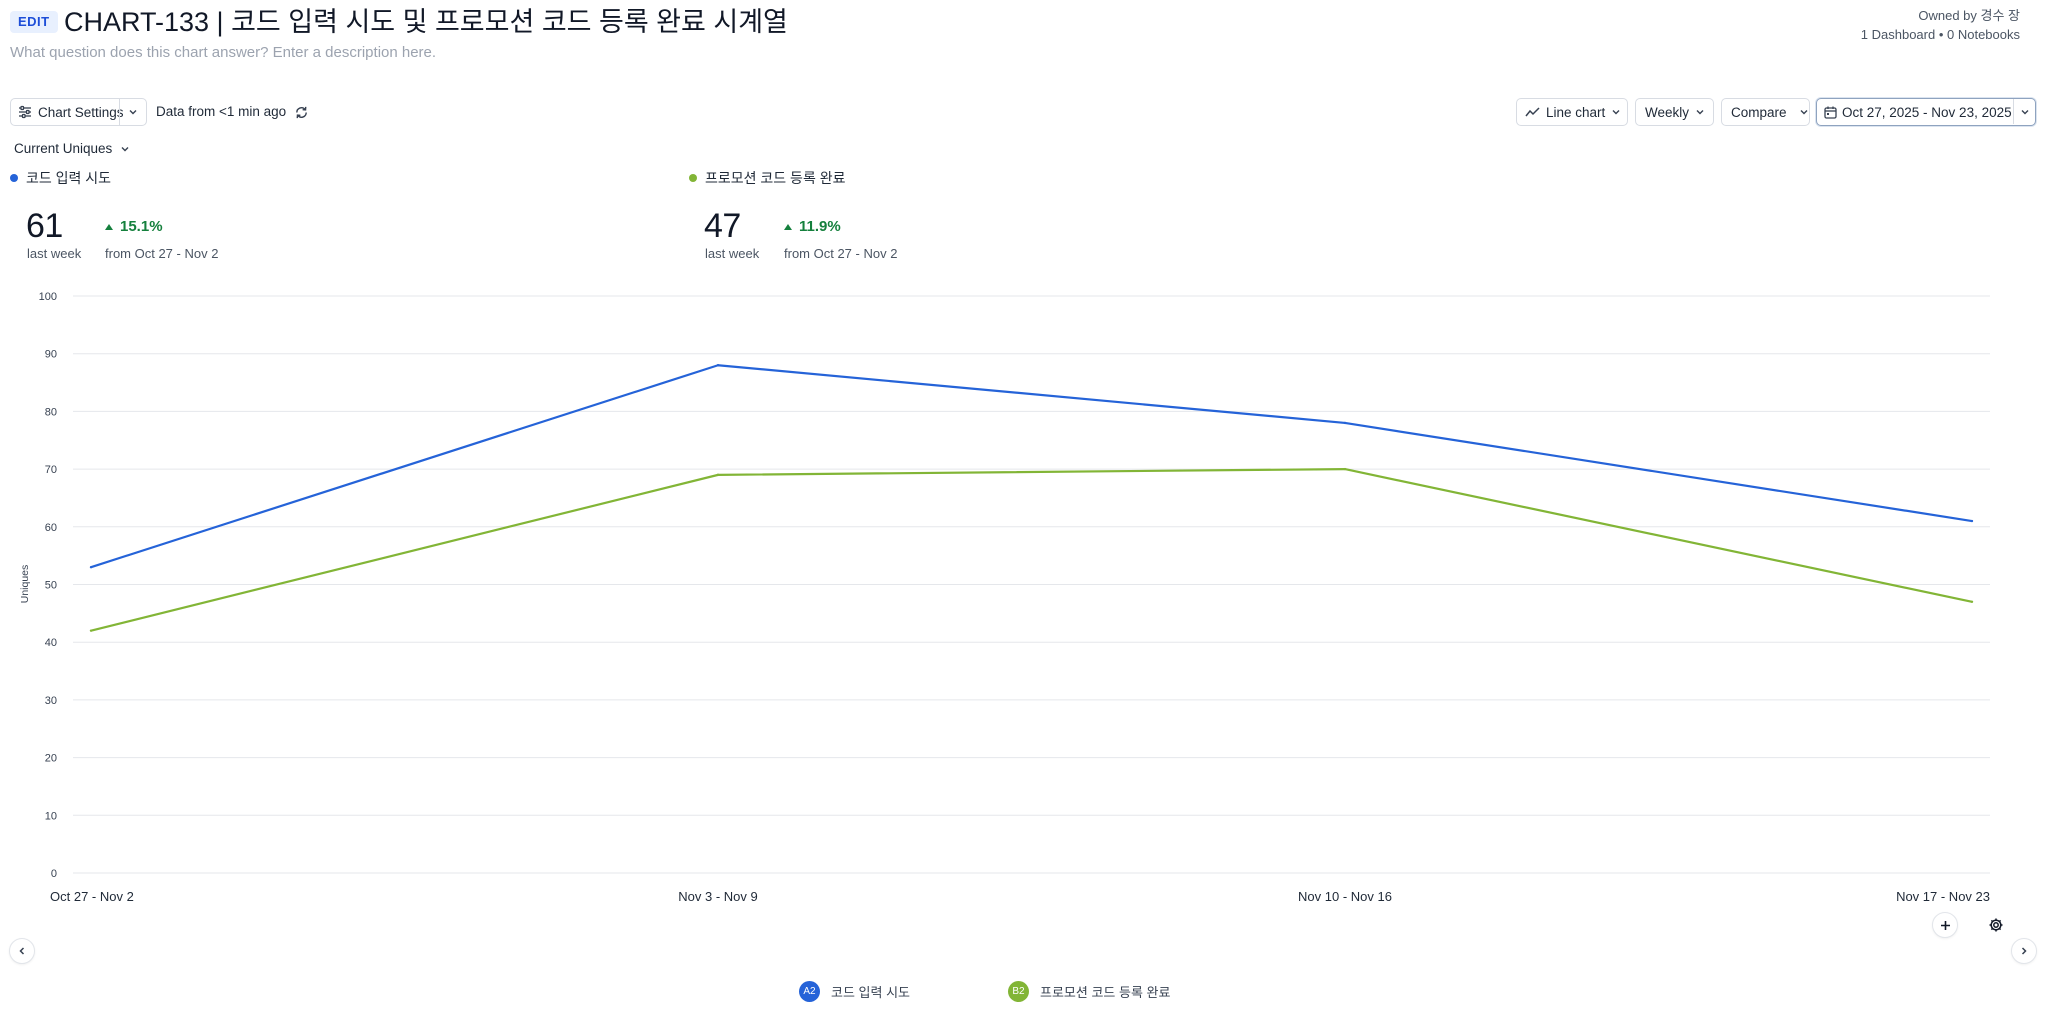 The image size is (2048, 1021). I want to click on legend-label: 프로모션 코드 등록 완료, so click(1105, 992).